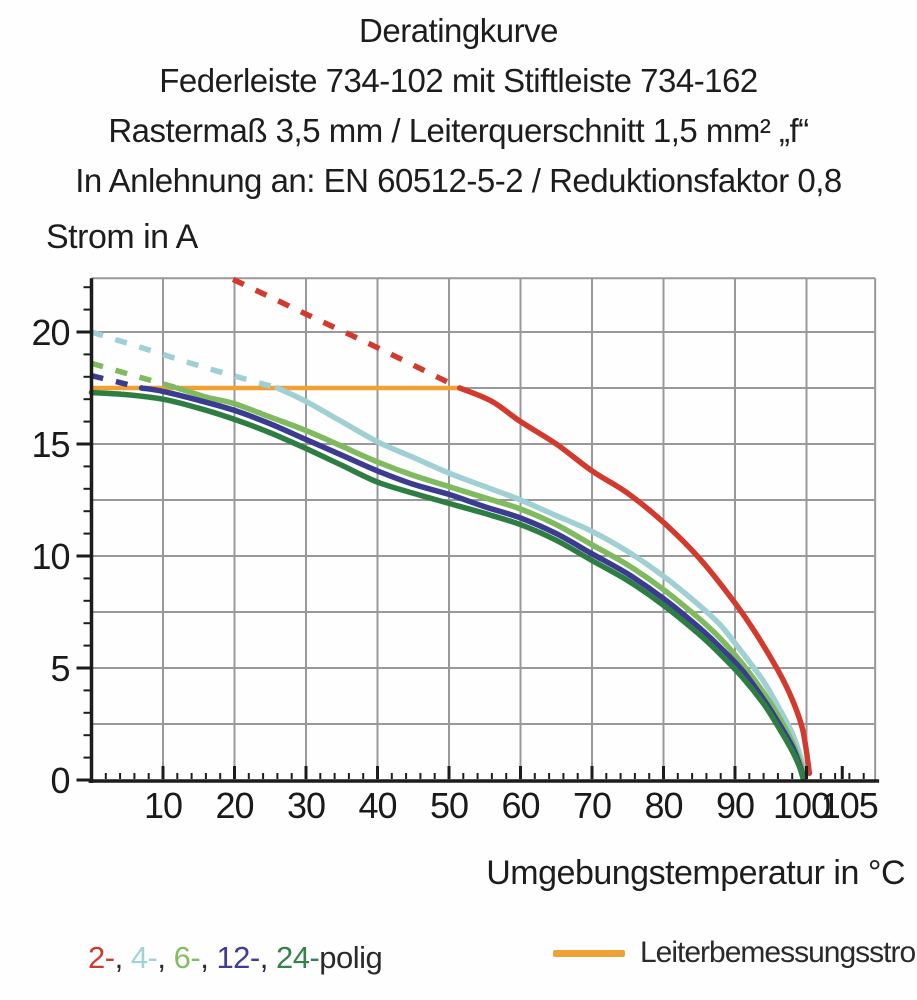 The width and height of the screenshot is (917, 1000). Describe the element at coordinates (116, 382) in the screenshot. I see `curve-dashed-12-polig` at that location.